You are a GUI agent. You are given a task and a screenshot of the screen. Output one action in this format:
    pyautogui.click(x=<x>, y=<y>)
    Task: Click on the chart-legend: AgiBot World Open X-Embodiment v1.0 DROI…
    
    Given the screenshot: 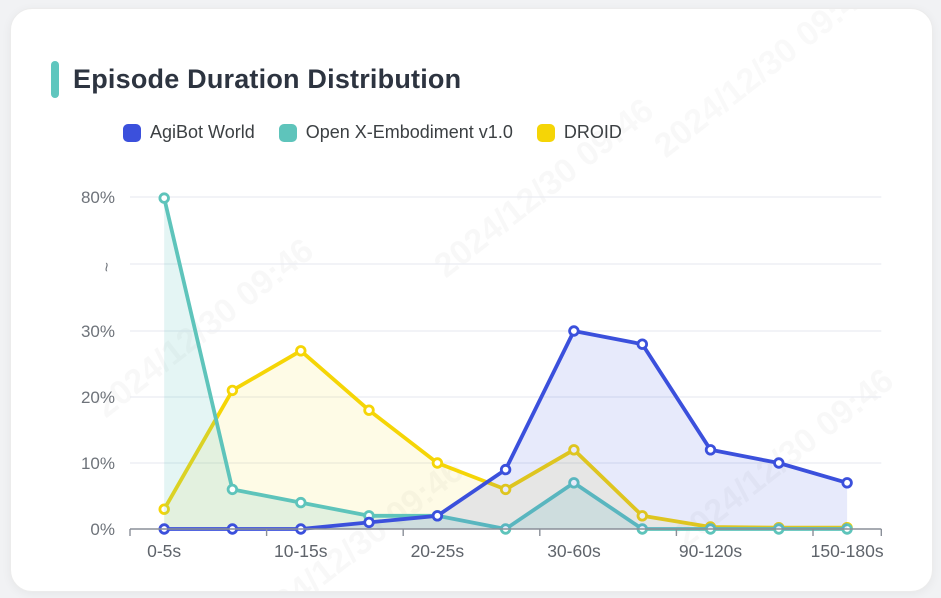 What is the action you would take?
    pyautogui.click(x=372, y=132)
    